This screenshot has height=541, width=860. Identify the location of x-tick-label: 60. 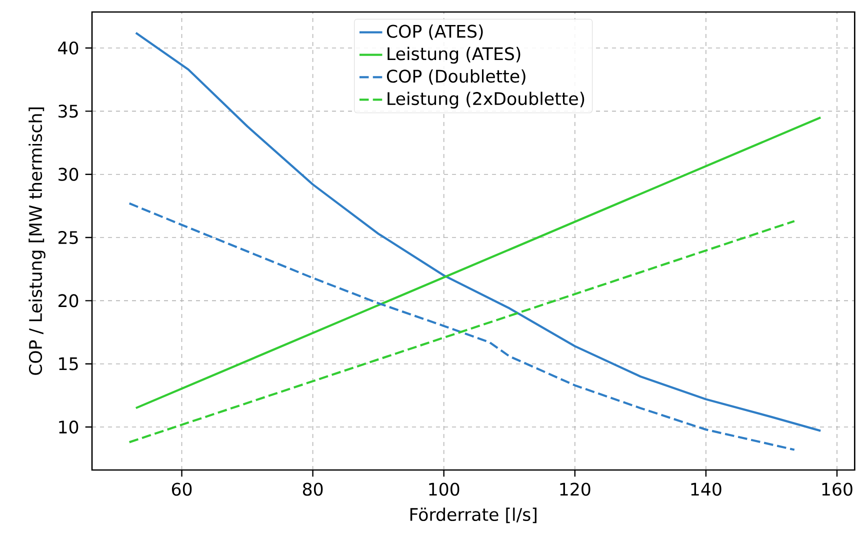
(182, 489).